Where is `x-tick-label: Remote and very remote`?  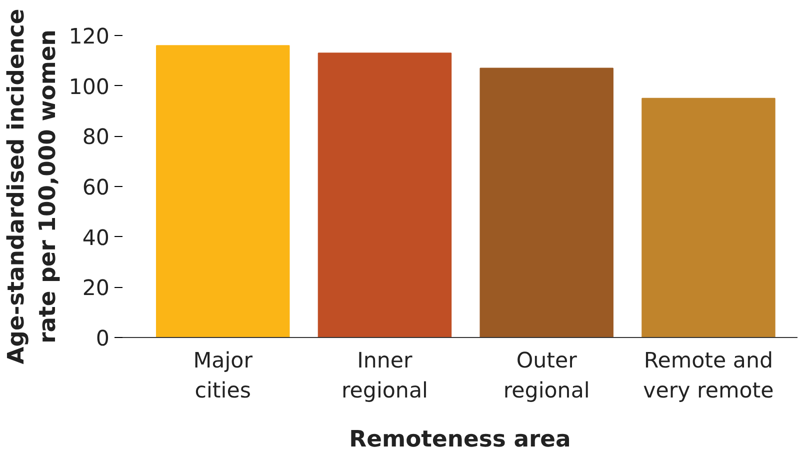 x-tick-label: Remote and very remote is located at coordinates (708, 376).